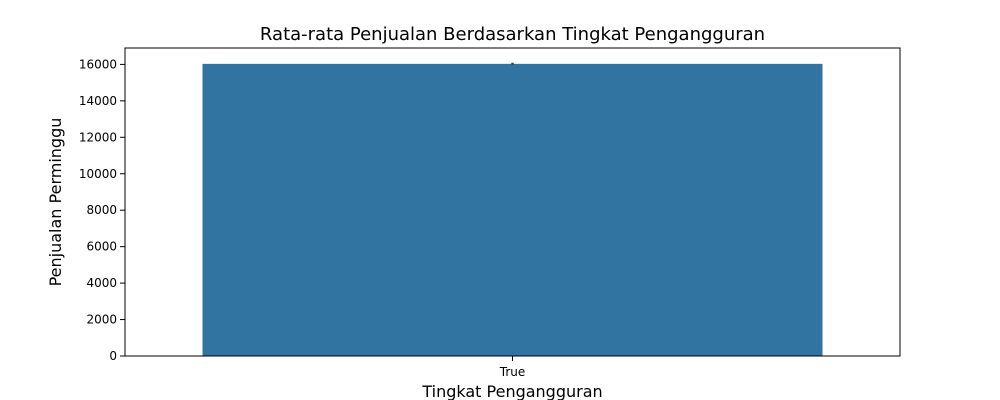 This screenshot has height=400, width=1000. Describe the element at coordinates (98, 137) in the screenshot. I see `y-tick-label: 12000` at that location.